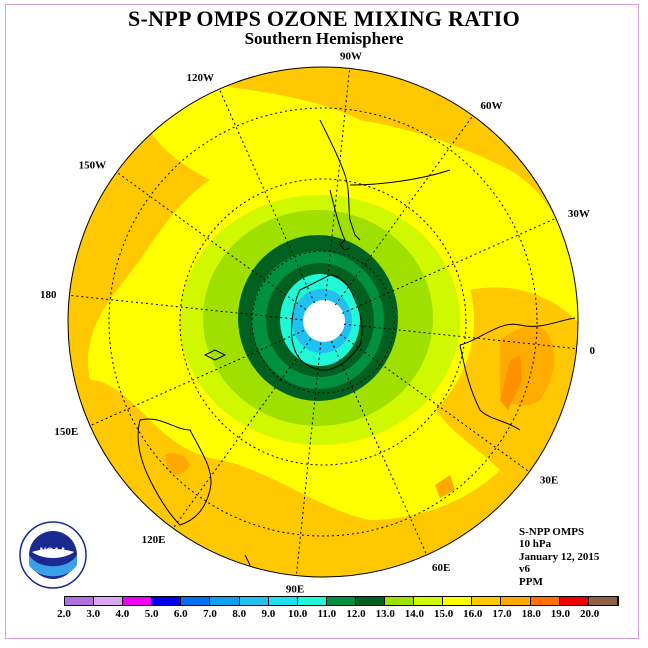  Describe the element at coordinates (414, 614) in the screenshot. I see `colorbar-tick-label: 14.0` at that location.